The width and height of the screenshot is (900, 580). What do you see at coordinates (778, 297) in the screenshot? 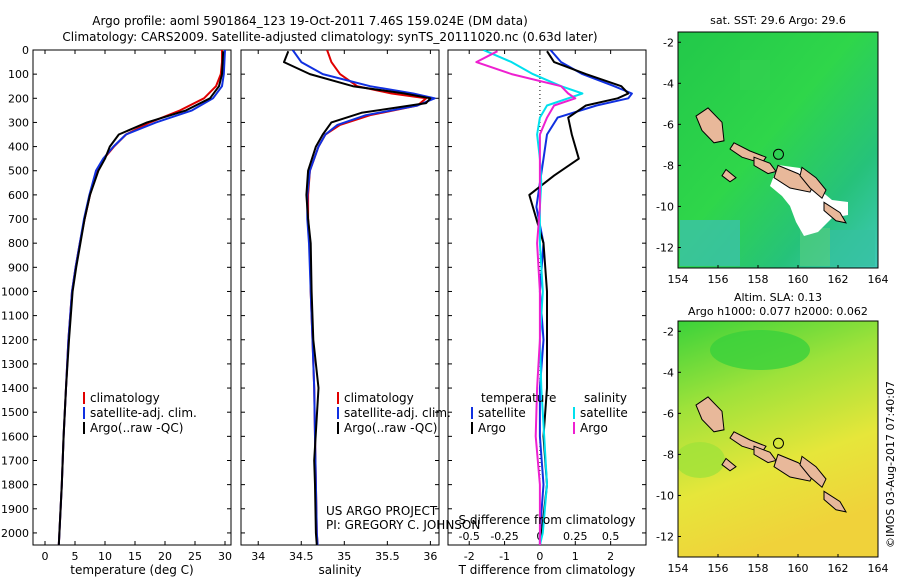
I see `sla-map-title: Altim. SLA: 0.13` at bounding box center [778, 297].